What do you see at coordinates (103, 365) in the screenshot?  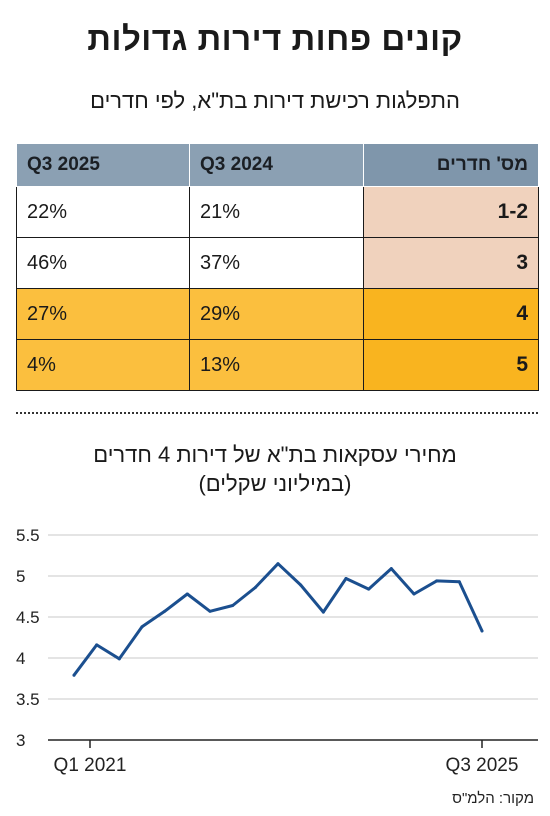 I see `value-cell-q3-2025: 4%` at bounding box center [103, 365].